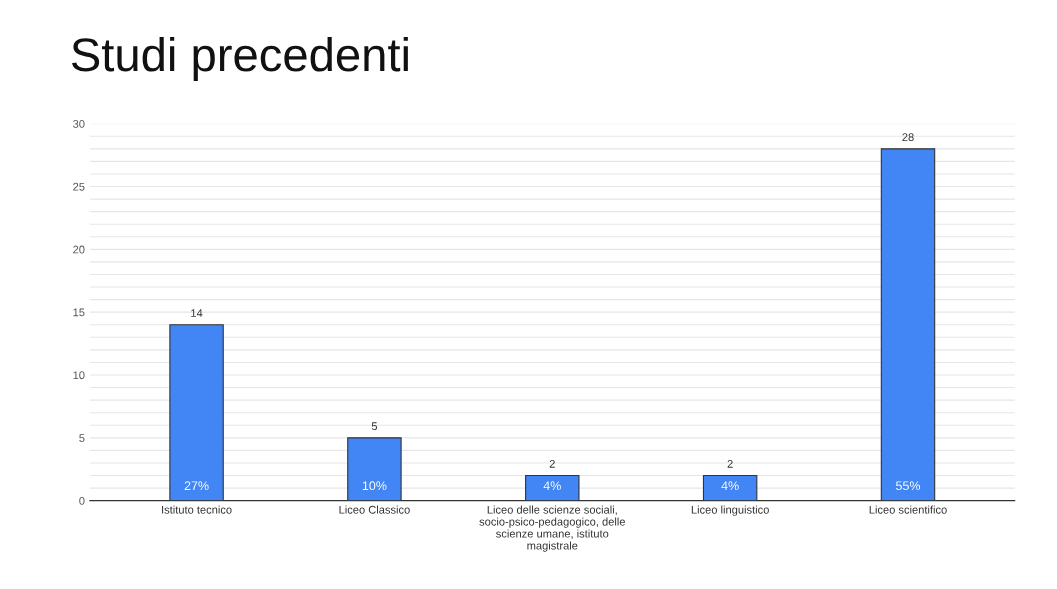 This screenshot has width=1057, height=589. I want to click on x-tick-label: Istituto tecnico, so click(197, 509).